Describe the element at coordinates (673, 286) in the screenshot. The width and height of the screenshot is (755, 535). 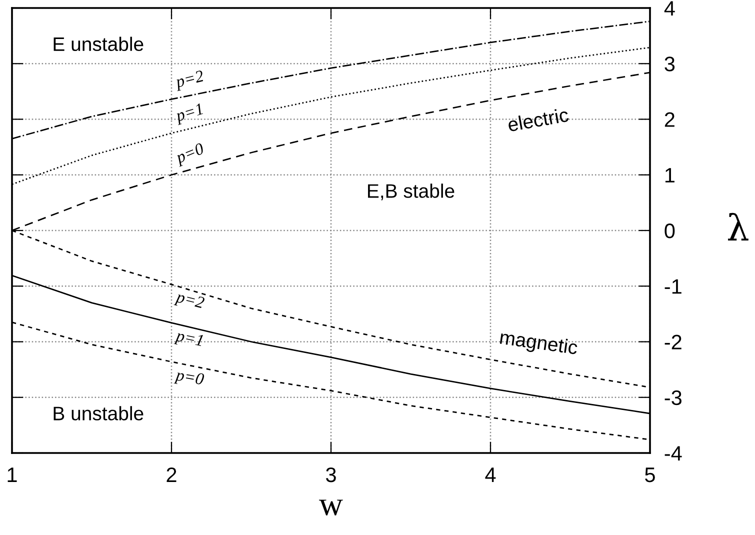
I see `y-tick-label: -1` at that location.